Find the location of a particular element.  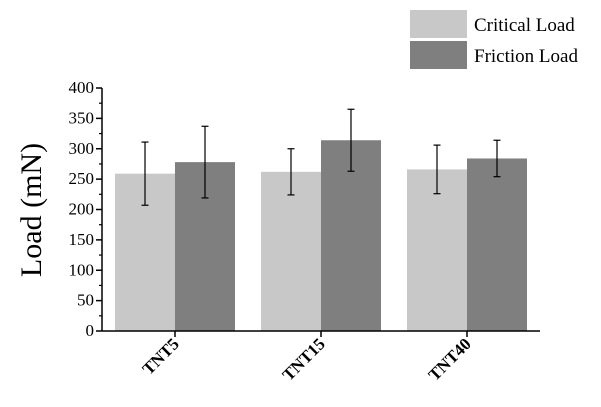

bar-tnt15-series1 is located at coordinates (291, 251).